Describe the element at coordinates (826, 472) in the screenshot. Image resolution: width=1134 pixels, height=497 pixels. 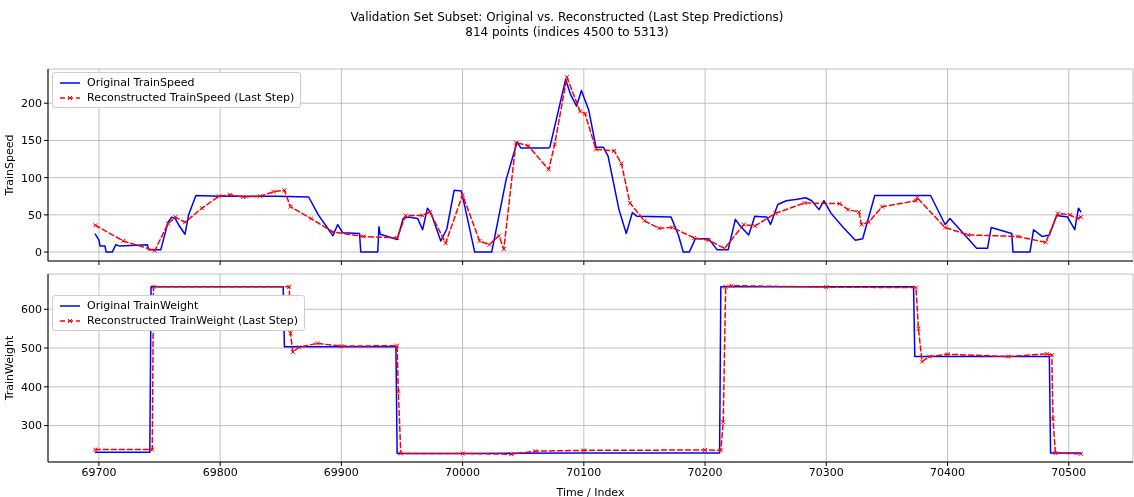
I see `x-tick-label: 70300` at that location.